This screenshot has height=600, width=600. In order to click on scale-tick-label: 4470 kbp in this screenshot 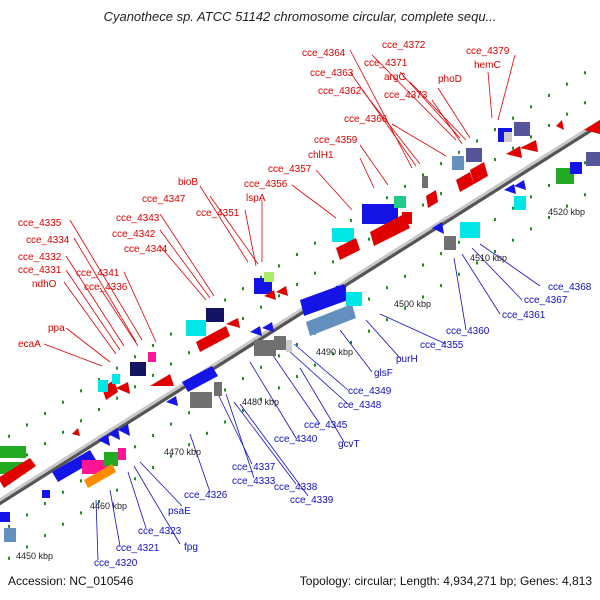, I will do `click(182, 452)`.